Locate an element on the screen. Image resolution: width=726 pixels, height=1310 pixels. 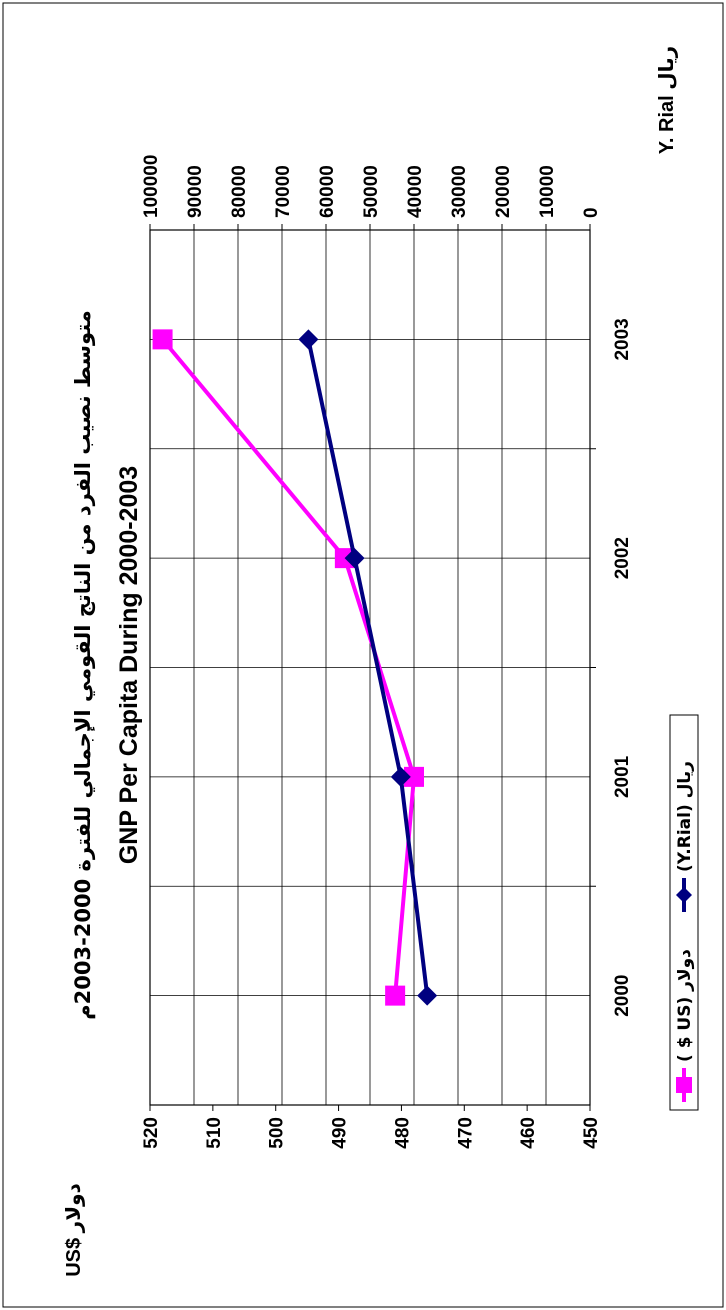
legend-entry-label: ( $ US) دولار is located at coordinates (685, 1005).